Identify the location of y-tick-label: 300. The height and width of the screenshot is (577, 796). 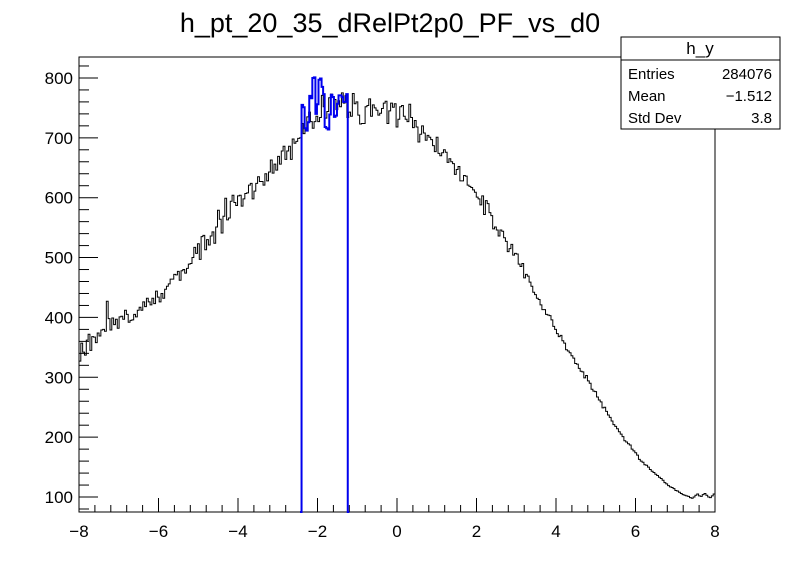
(59, 377).